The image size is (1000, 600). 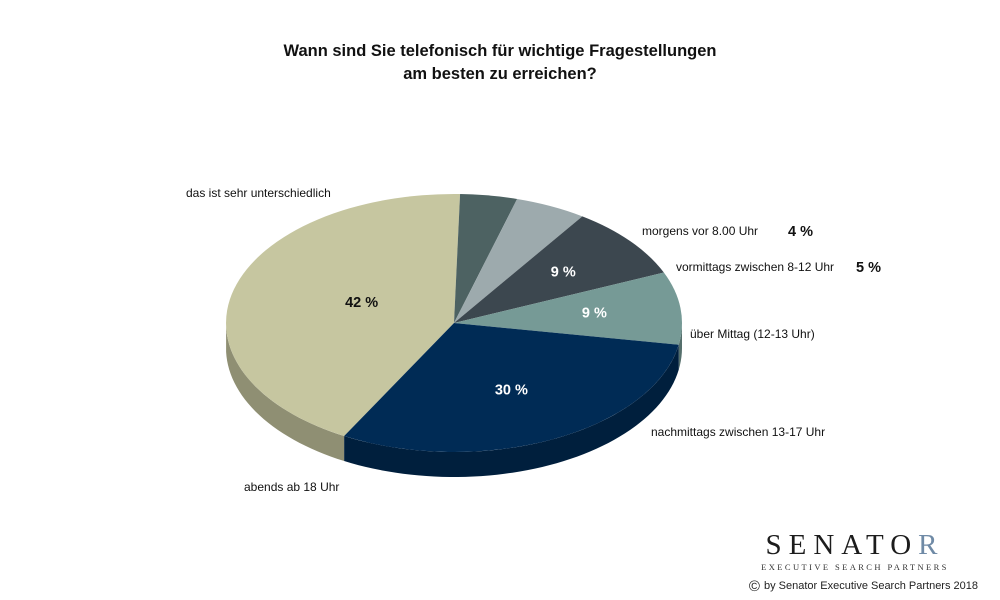 I want to click on pie-sides, so click(x=454, y=400).